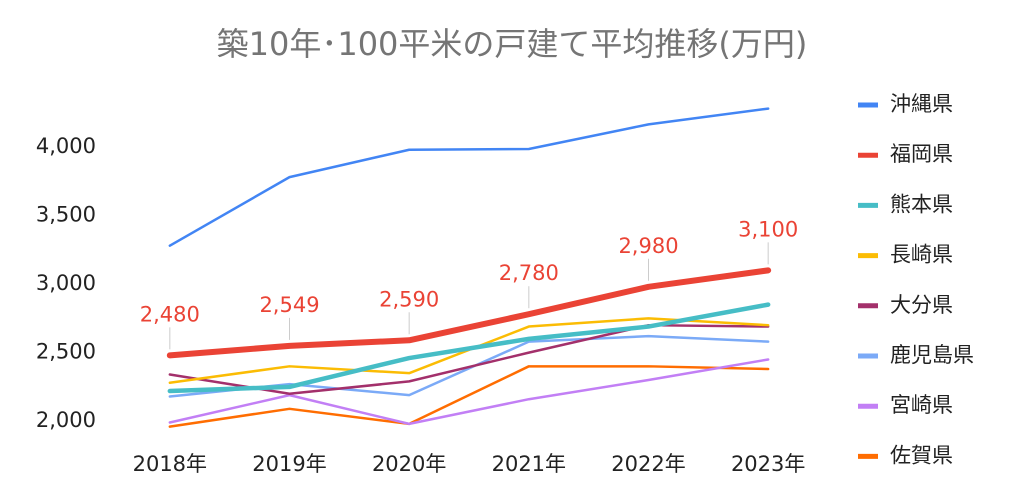 The image size is (1024, 503). Describe the element at coordinates (529, 464) in the screenshot. I see `x-tick-label: 2021年` at that location.